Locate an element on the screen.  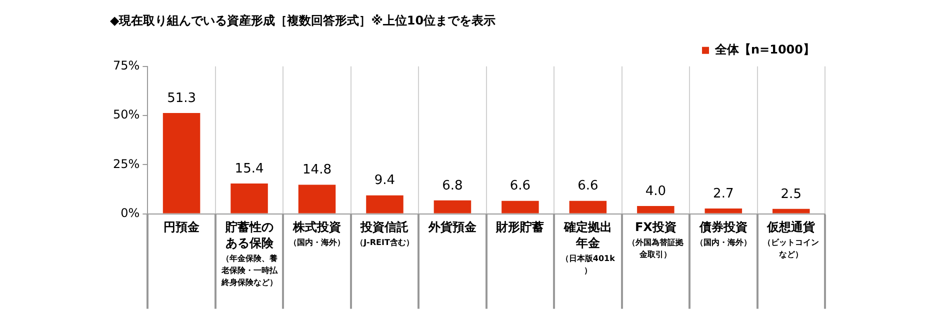
text: 6.8 is located at coordinates (452, 186).